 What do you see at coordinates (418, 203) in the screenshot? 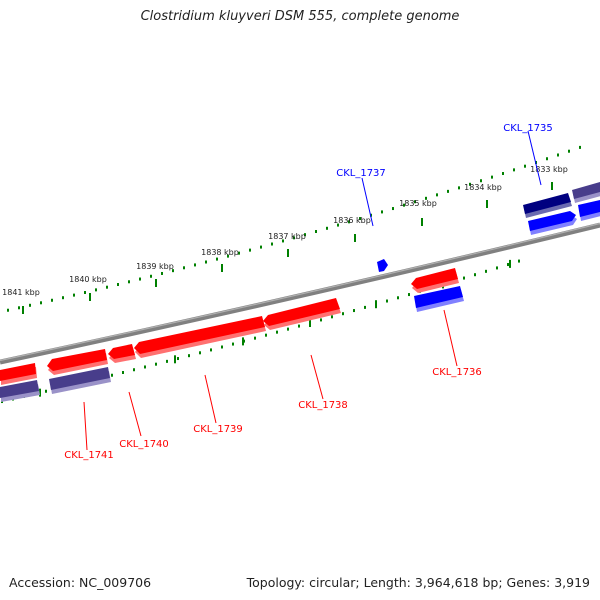
I see `tick-label: 1835 kbp` at bounding box center [418, 203].